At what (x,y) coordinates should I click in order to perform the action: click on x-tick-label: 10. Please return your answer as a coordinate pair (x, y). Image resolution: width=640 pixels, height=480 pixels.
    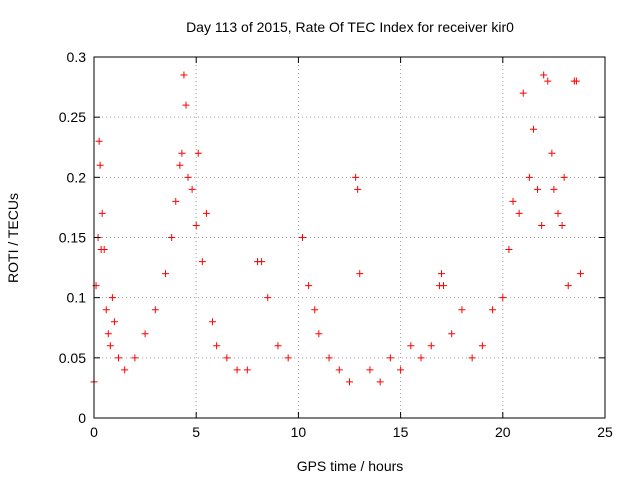
    Looking at the image, I should click on (299, 432).